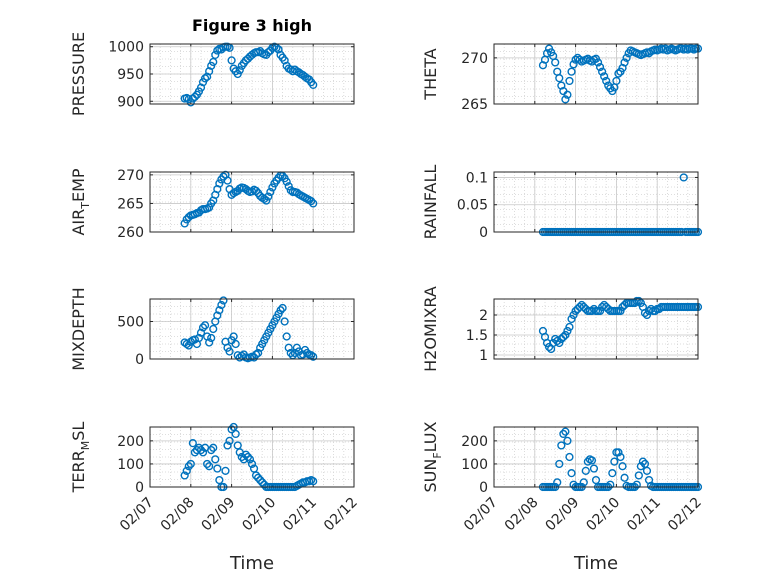 The height and width of the screenshot is (583, 778). What do you see at coordinates (481, 515) in the screenshot?
I see `x-tick-label: 02/07` at bounding box center [481, 515].